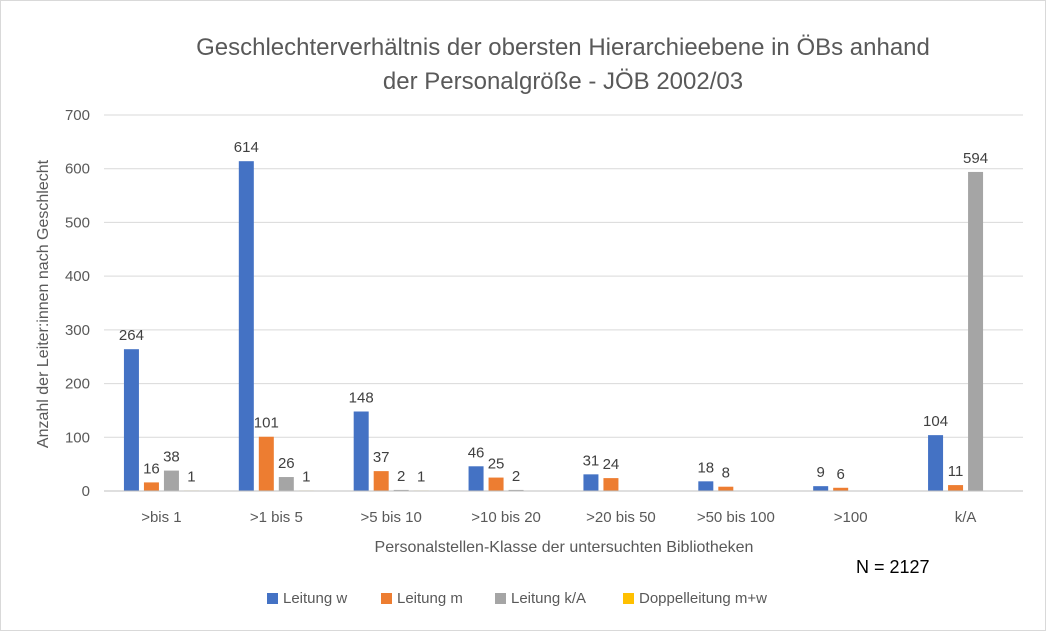  What do you see at coordinates (893, 567) in the screenshot?
I see `sample-size-note: N = 2127` at bounding box center [893, 567].